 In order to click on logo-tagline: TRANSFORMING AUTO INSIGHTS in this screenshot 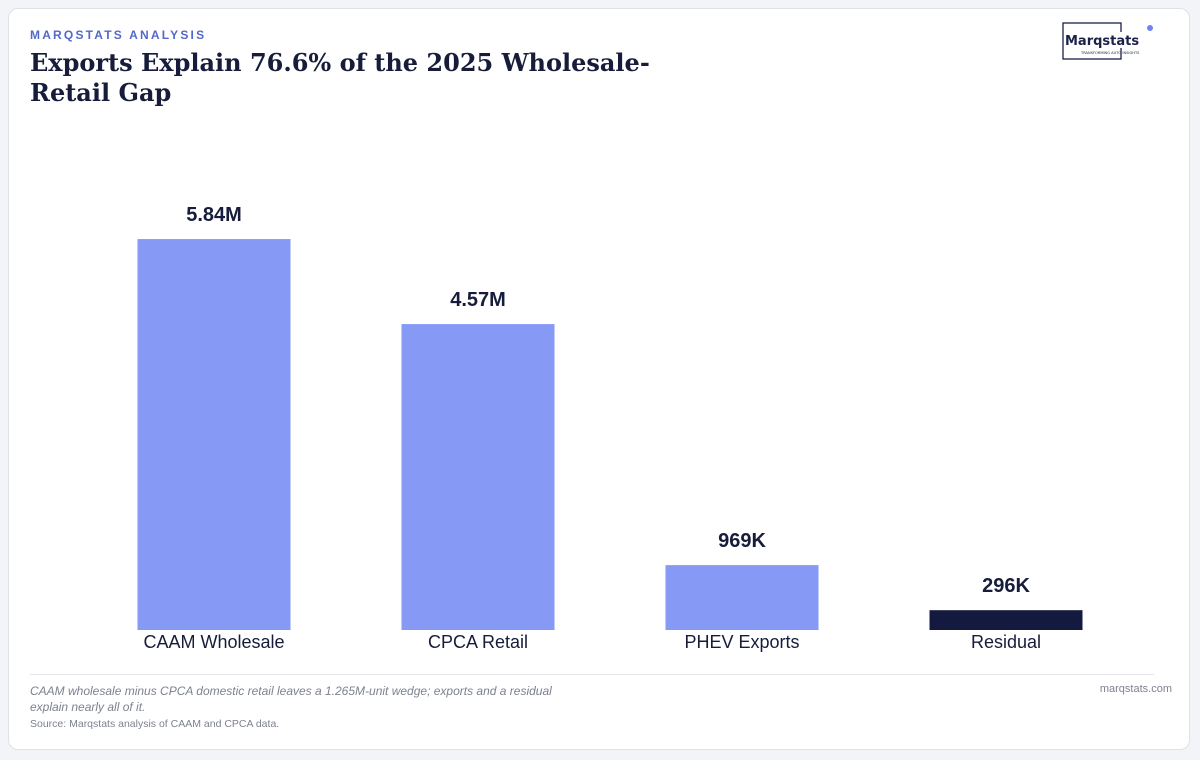, I will do `click(1110, 53)`.